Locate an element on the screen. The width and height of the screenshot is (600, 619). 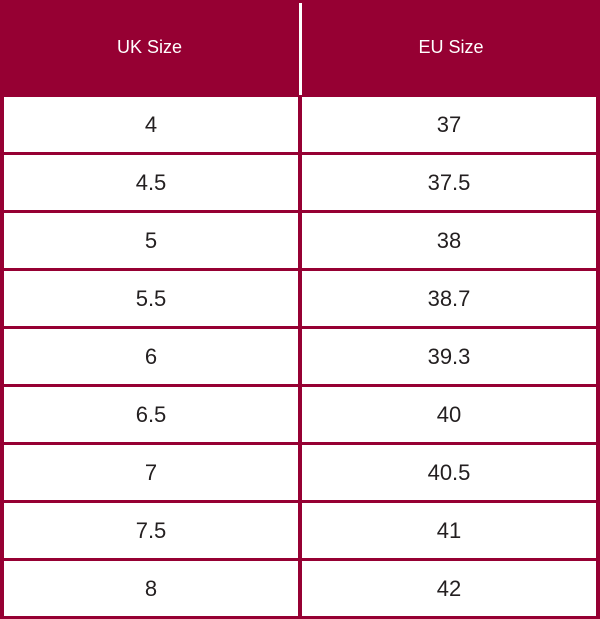
header-eu-size: EU Size is located at coordinates (451, 47).